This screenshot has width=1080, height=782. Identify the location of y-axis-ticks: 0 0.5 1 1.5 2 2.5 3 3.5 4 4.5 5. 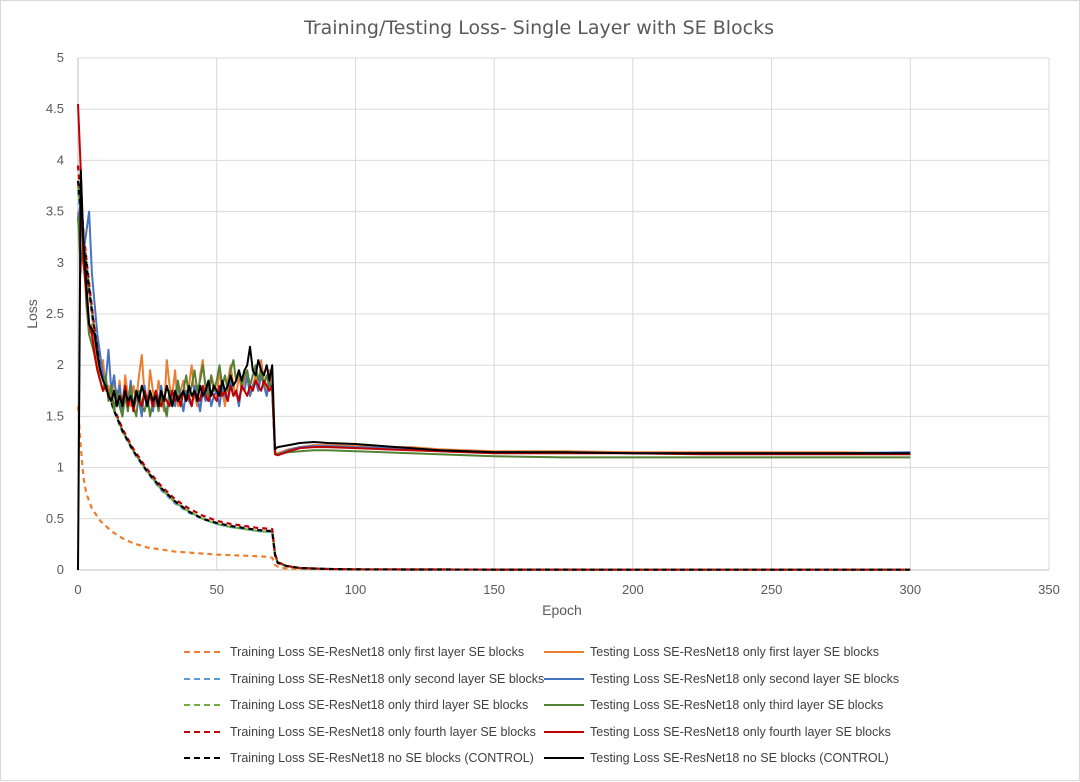
(55, 313).